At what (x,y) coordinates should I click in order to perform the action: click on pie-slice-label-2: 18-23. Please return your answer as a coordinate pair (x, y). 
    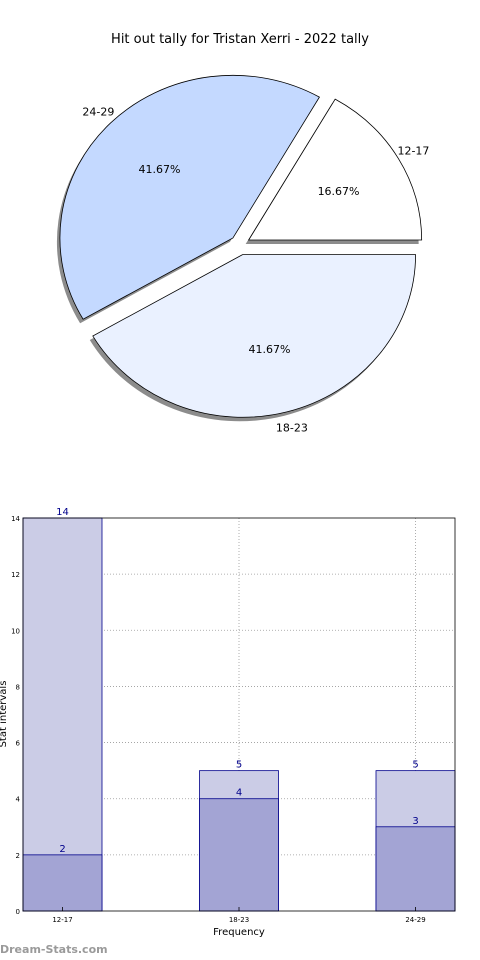
    Looking at the image, I should click on (292, 427).